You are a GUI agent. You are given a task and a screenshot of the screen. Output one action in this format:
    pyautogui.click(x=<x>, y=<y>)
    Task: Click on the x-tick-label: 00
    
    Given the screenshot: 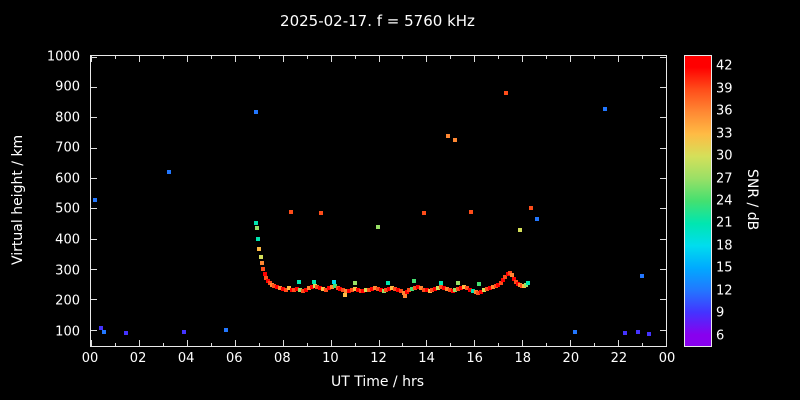 What is the action you would take?
    pyautogui.click(x=667, y=358)
    